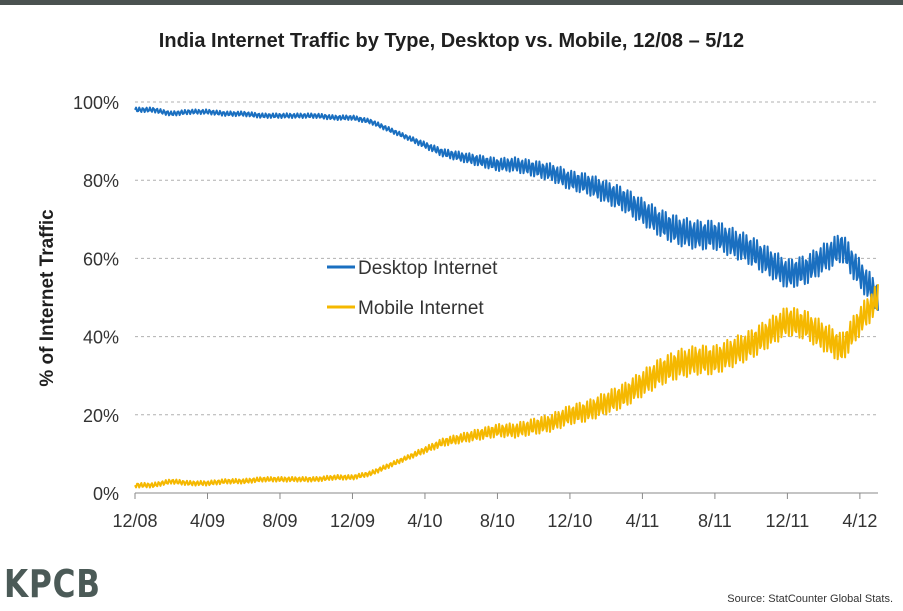  I want to click on kpcb-logo: KPCB, so click(52, 584).